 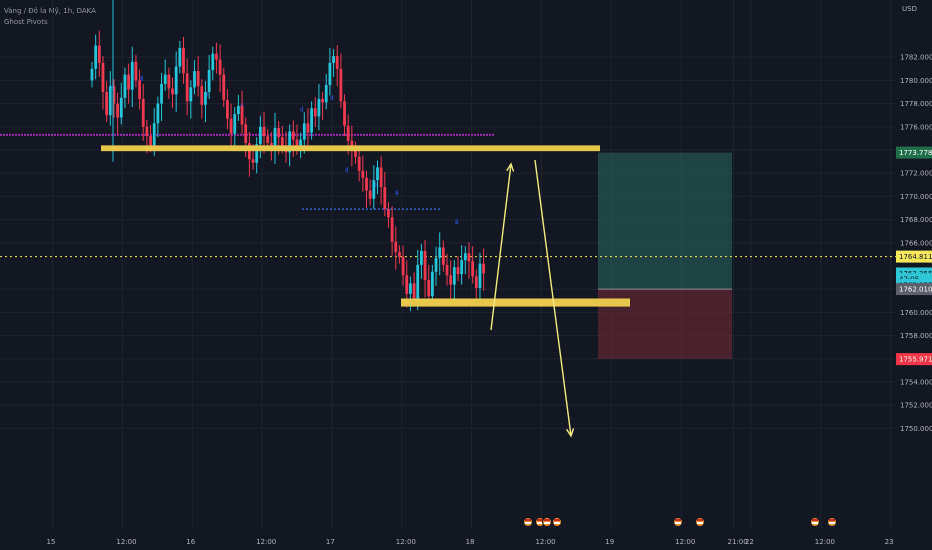 I want to click on projection-arrows, so click(x=532, y=298).